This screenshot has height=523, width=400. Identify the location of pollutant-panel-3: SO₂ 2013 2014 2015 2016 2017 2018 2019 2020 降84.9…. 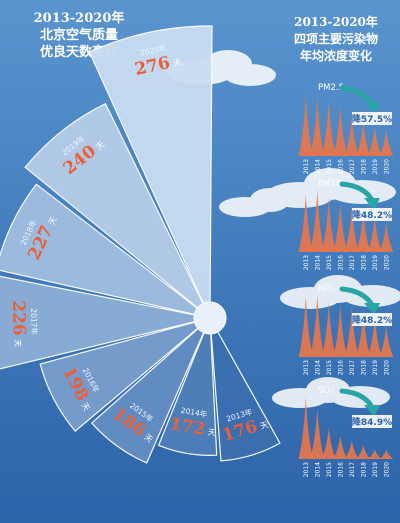
(346, 431).